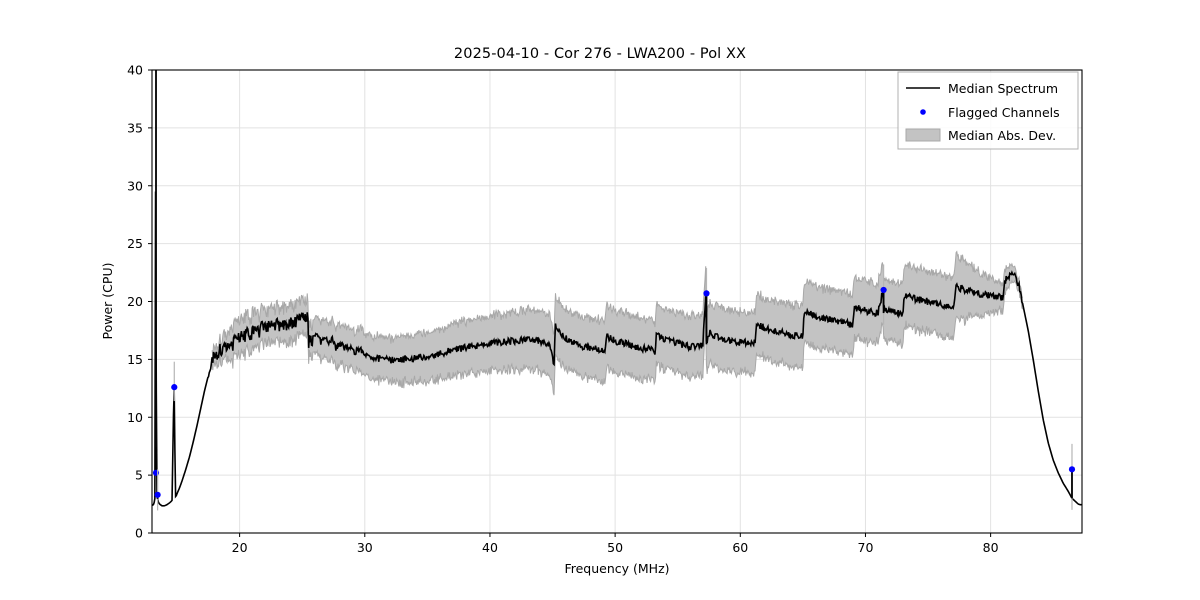 Image resolution: width=1200 pixels, height=600 pixels. Describe the element at coordinates (135, 359) in the screenshot. I see `svg-text: 15` at that location.